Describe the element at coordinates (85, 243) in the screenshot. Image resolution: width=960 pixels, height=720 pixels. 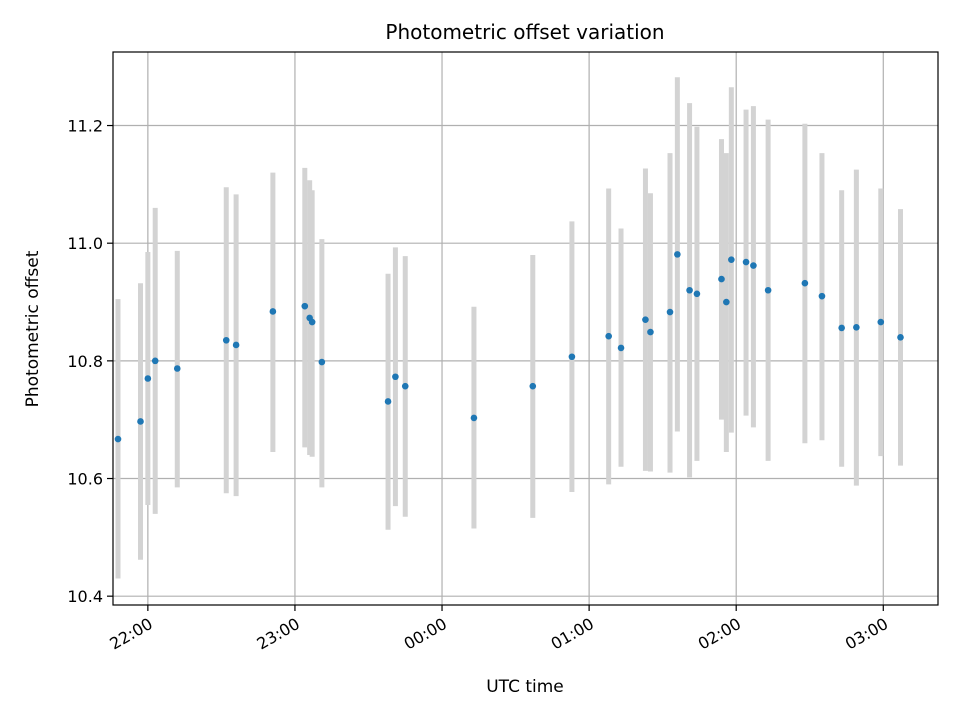
I see `y-tick-label: 11.0` at that location.